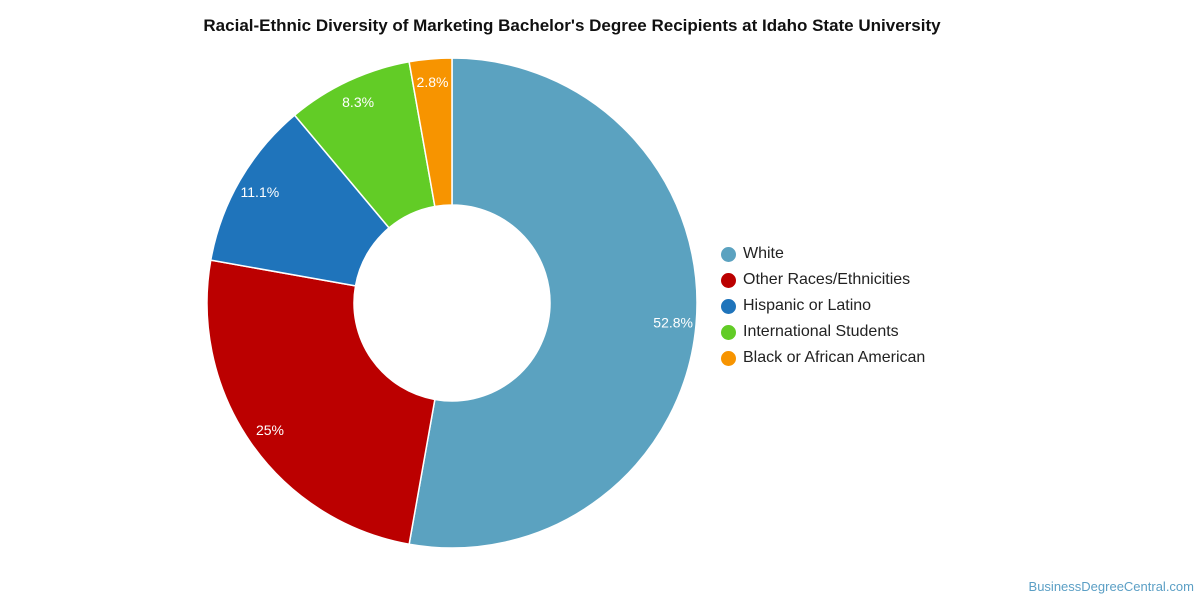  Describe the element at coordinates (358, 102) in the screenshot. I see `slice-label-international-students: 8.3%` at that location.